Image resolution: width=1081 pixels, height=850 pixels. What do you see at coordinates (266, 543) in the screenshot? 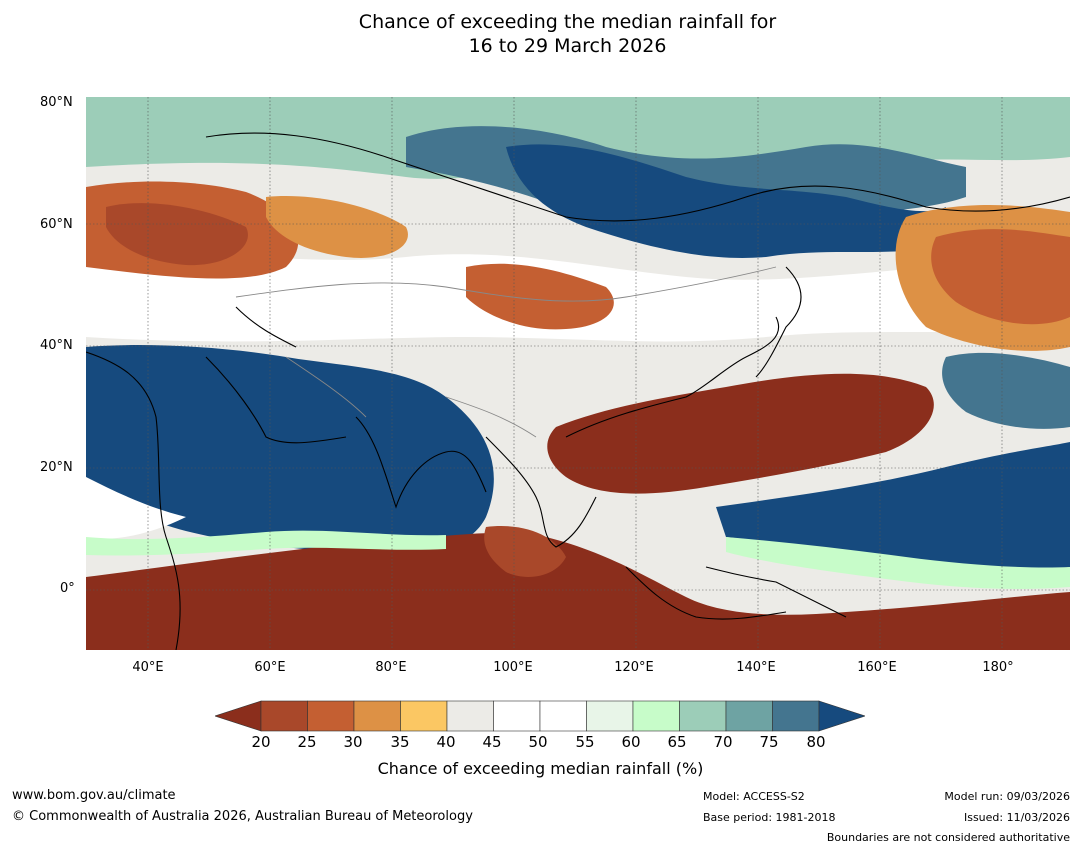
I see `region-green-edge-west` at bounding box center [266, 543].